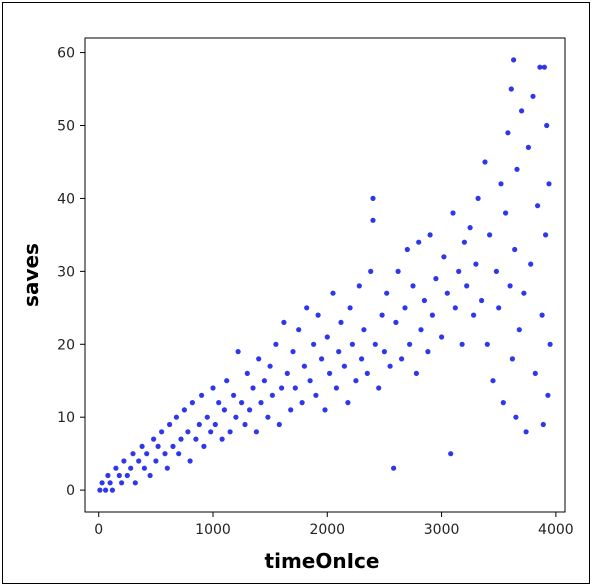  I want to click on y-tick-label: 30, so click(66, 272).